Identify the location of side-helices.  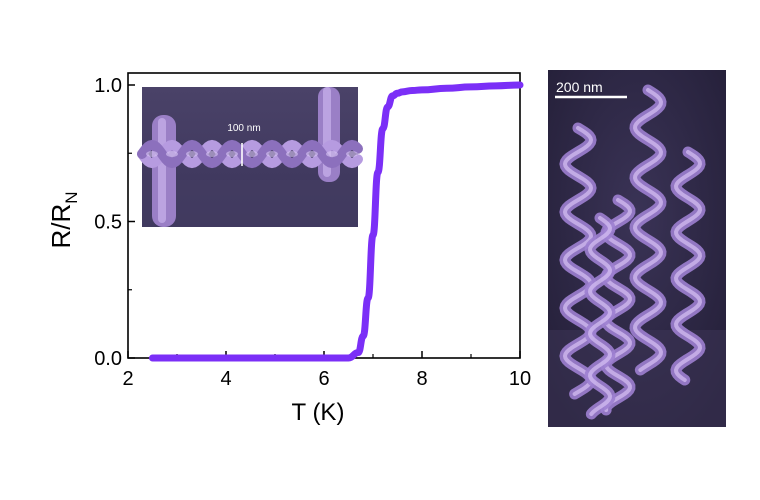
(632, 252).